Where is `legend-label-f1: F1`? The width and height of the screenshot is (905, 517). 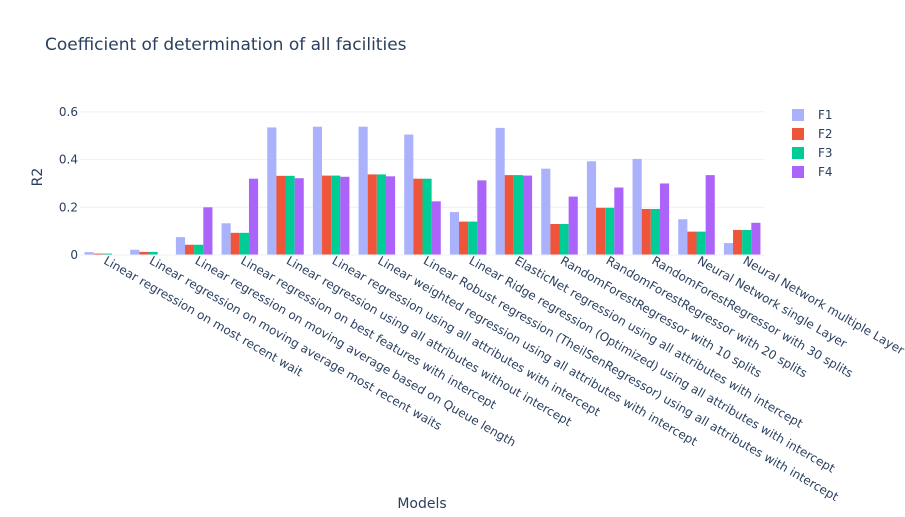 legend-label-f1: F1 is located at coordinates (825, 115).